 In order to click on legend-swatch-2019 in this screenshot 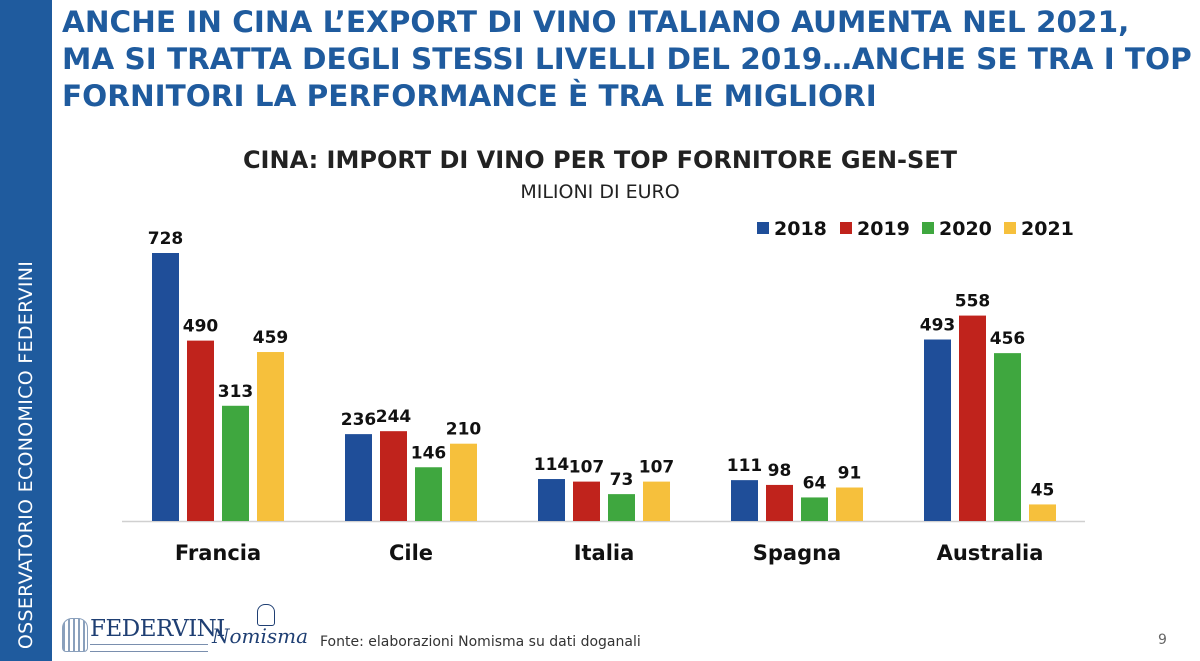, I will do `click(846, 228)`.